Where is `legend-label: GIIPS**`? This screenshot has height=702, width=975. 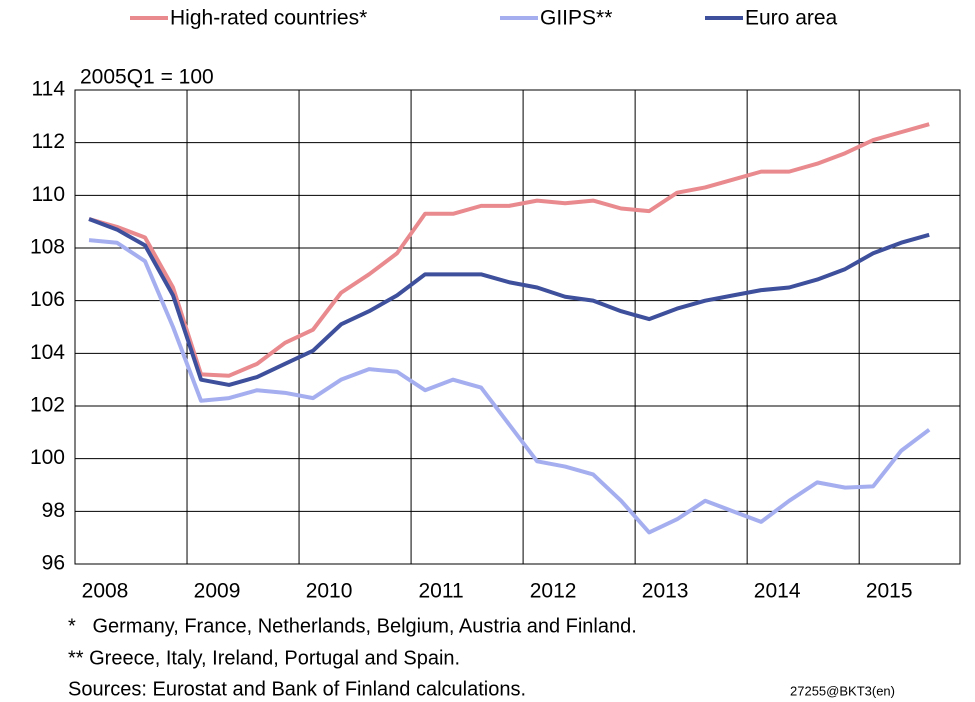
legend-label: GIIPS** is located at coordinates (576, 18).